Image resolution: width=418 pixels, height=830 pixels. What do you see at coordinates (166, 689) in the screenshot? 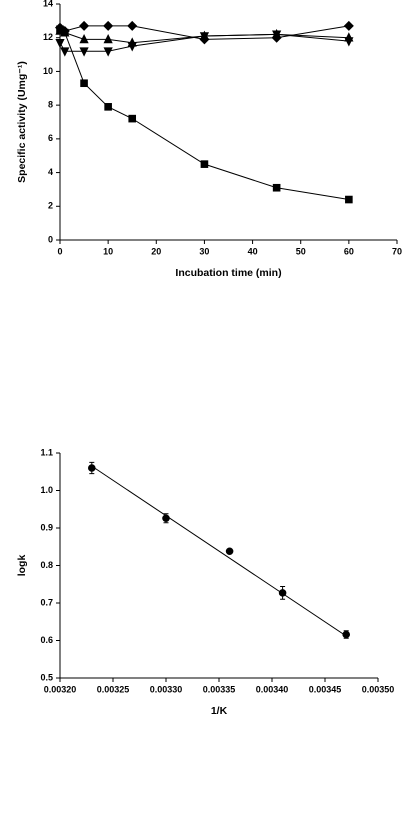
I see `x-tick-label: 0.00330` at bounding box center [166, 689].